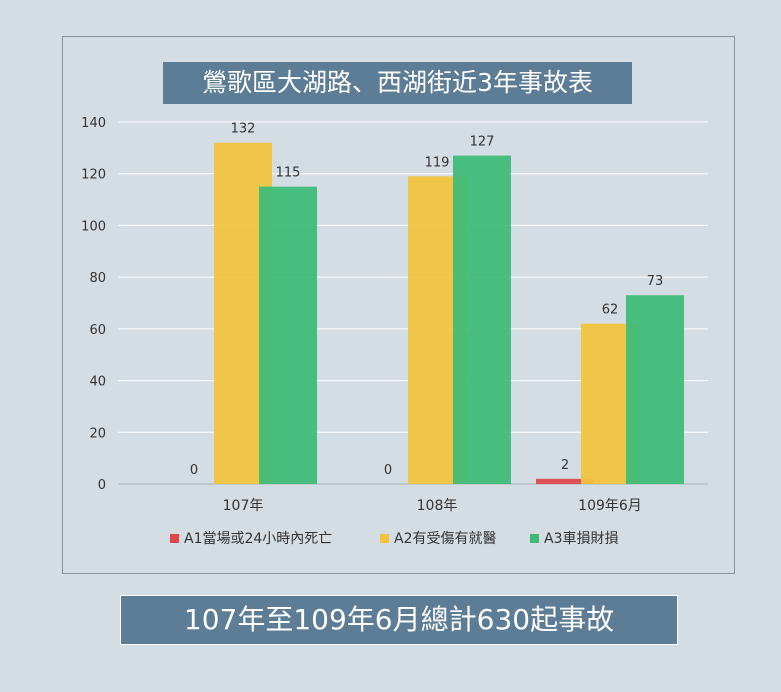 This screenshot has width=781, height=692. I want to click on data-label: 62, so click(610, 310).